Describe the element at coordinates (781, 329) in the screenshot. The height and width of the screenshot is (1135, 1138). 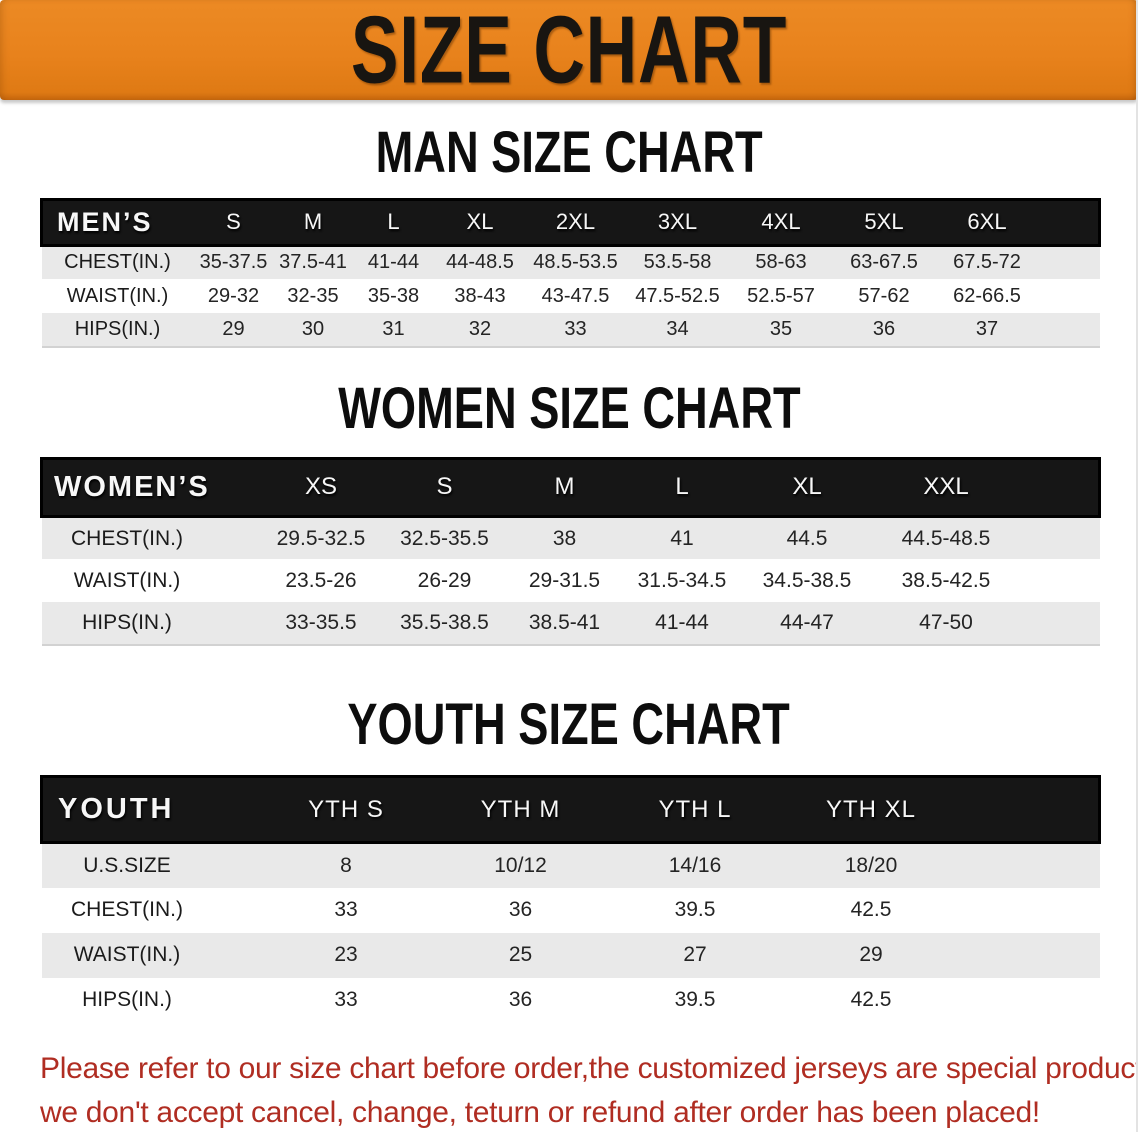
I see `value-cell: 35` at that location.